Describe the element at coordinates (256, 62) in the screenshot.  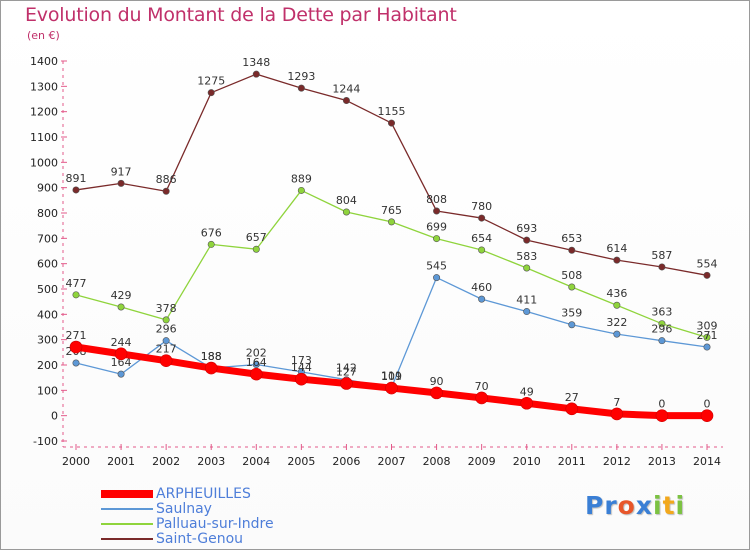
I see `data-label-saint-genou: 1348` at that location.